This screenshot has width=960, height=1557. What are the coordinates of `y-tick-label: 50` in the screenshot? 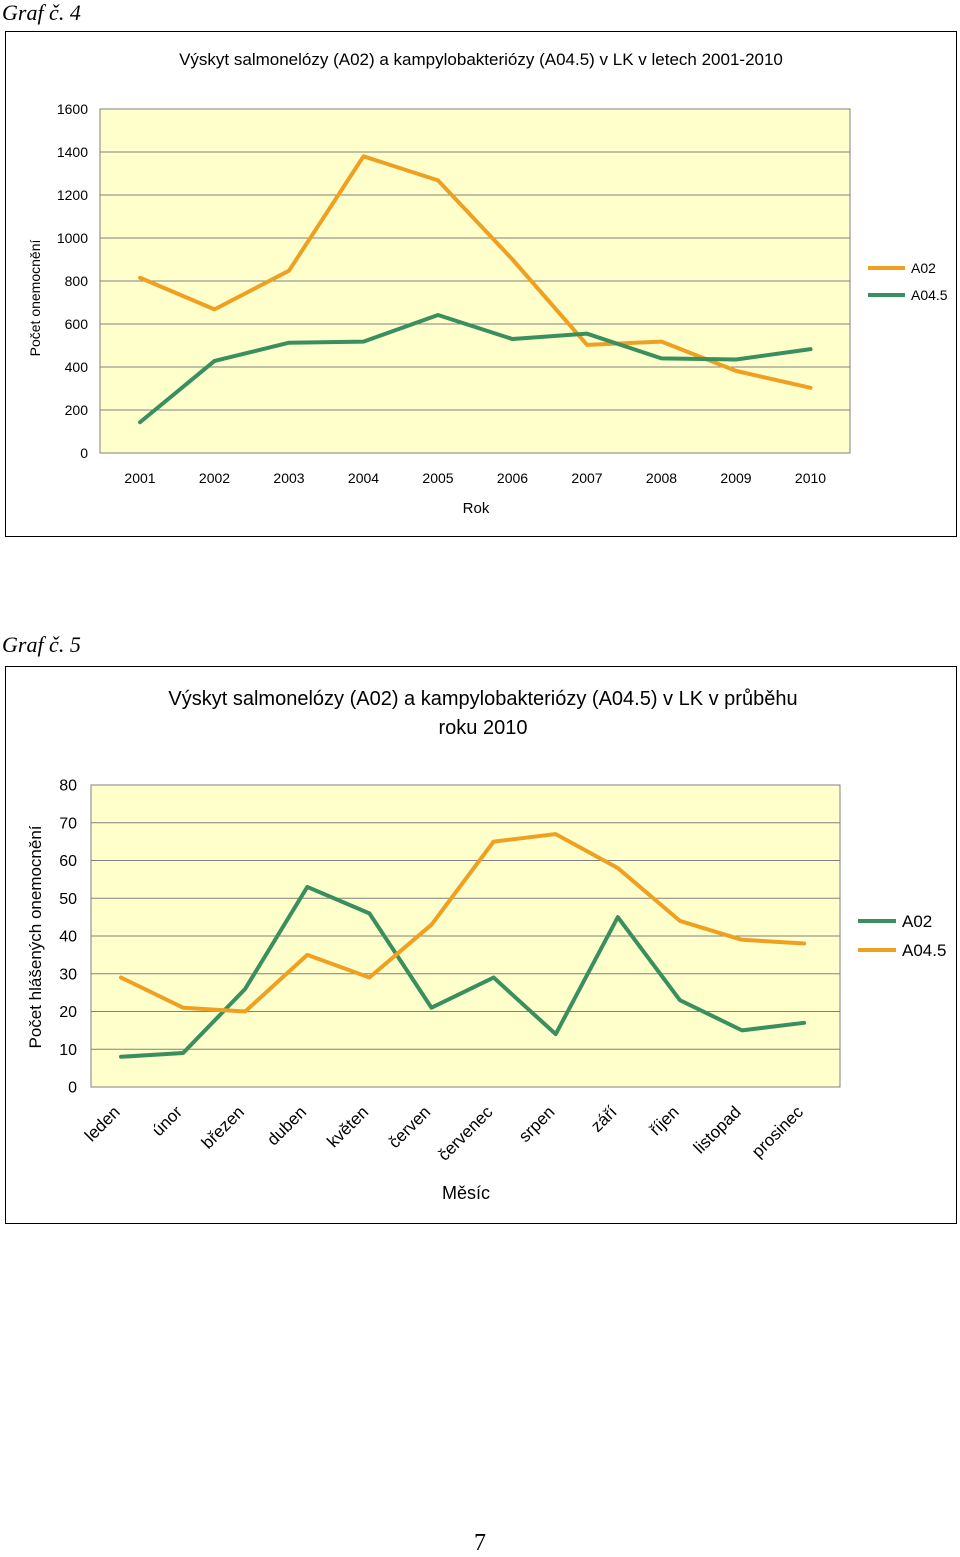 It's located at (68, 899).